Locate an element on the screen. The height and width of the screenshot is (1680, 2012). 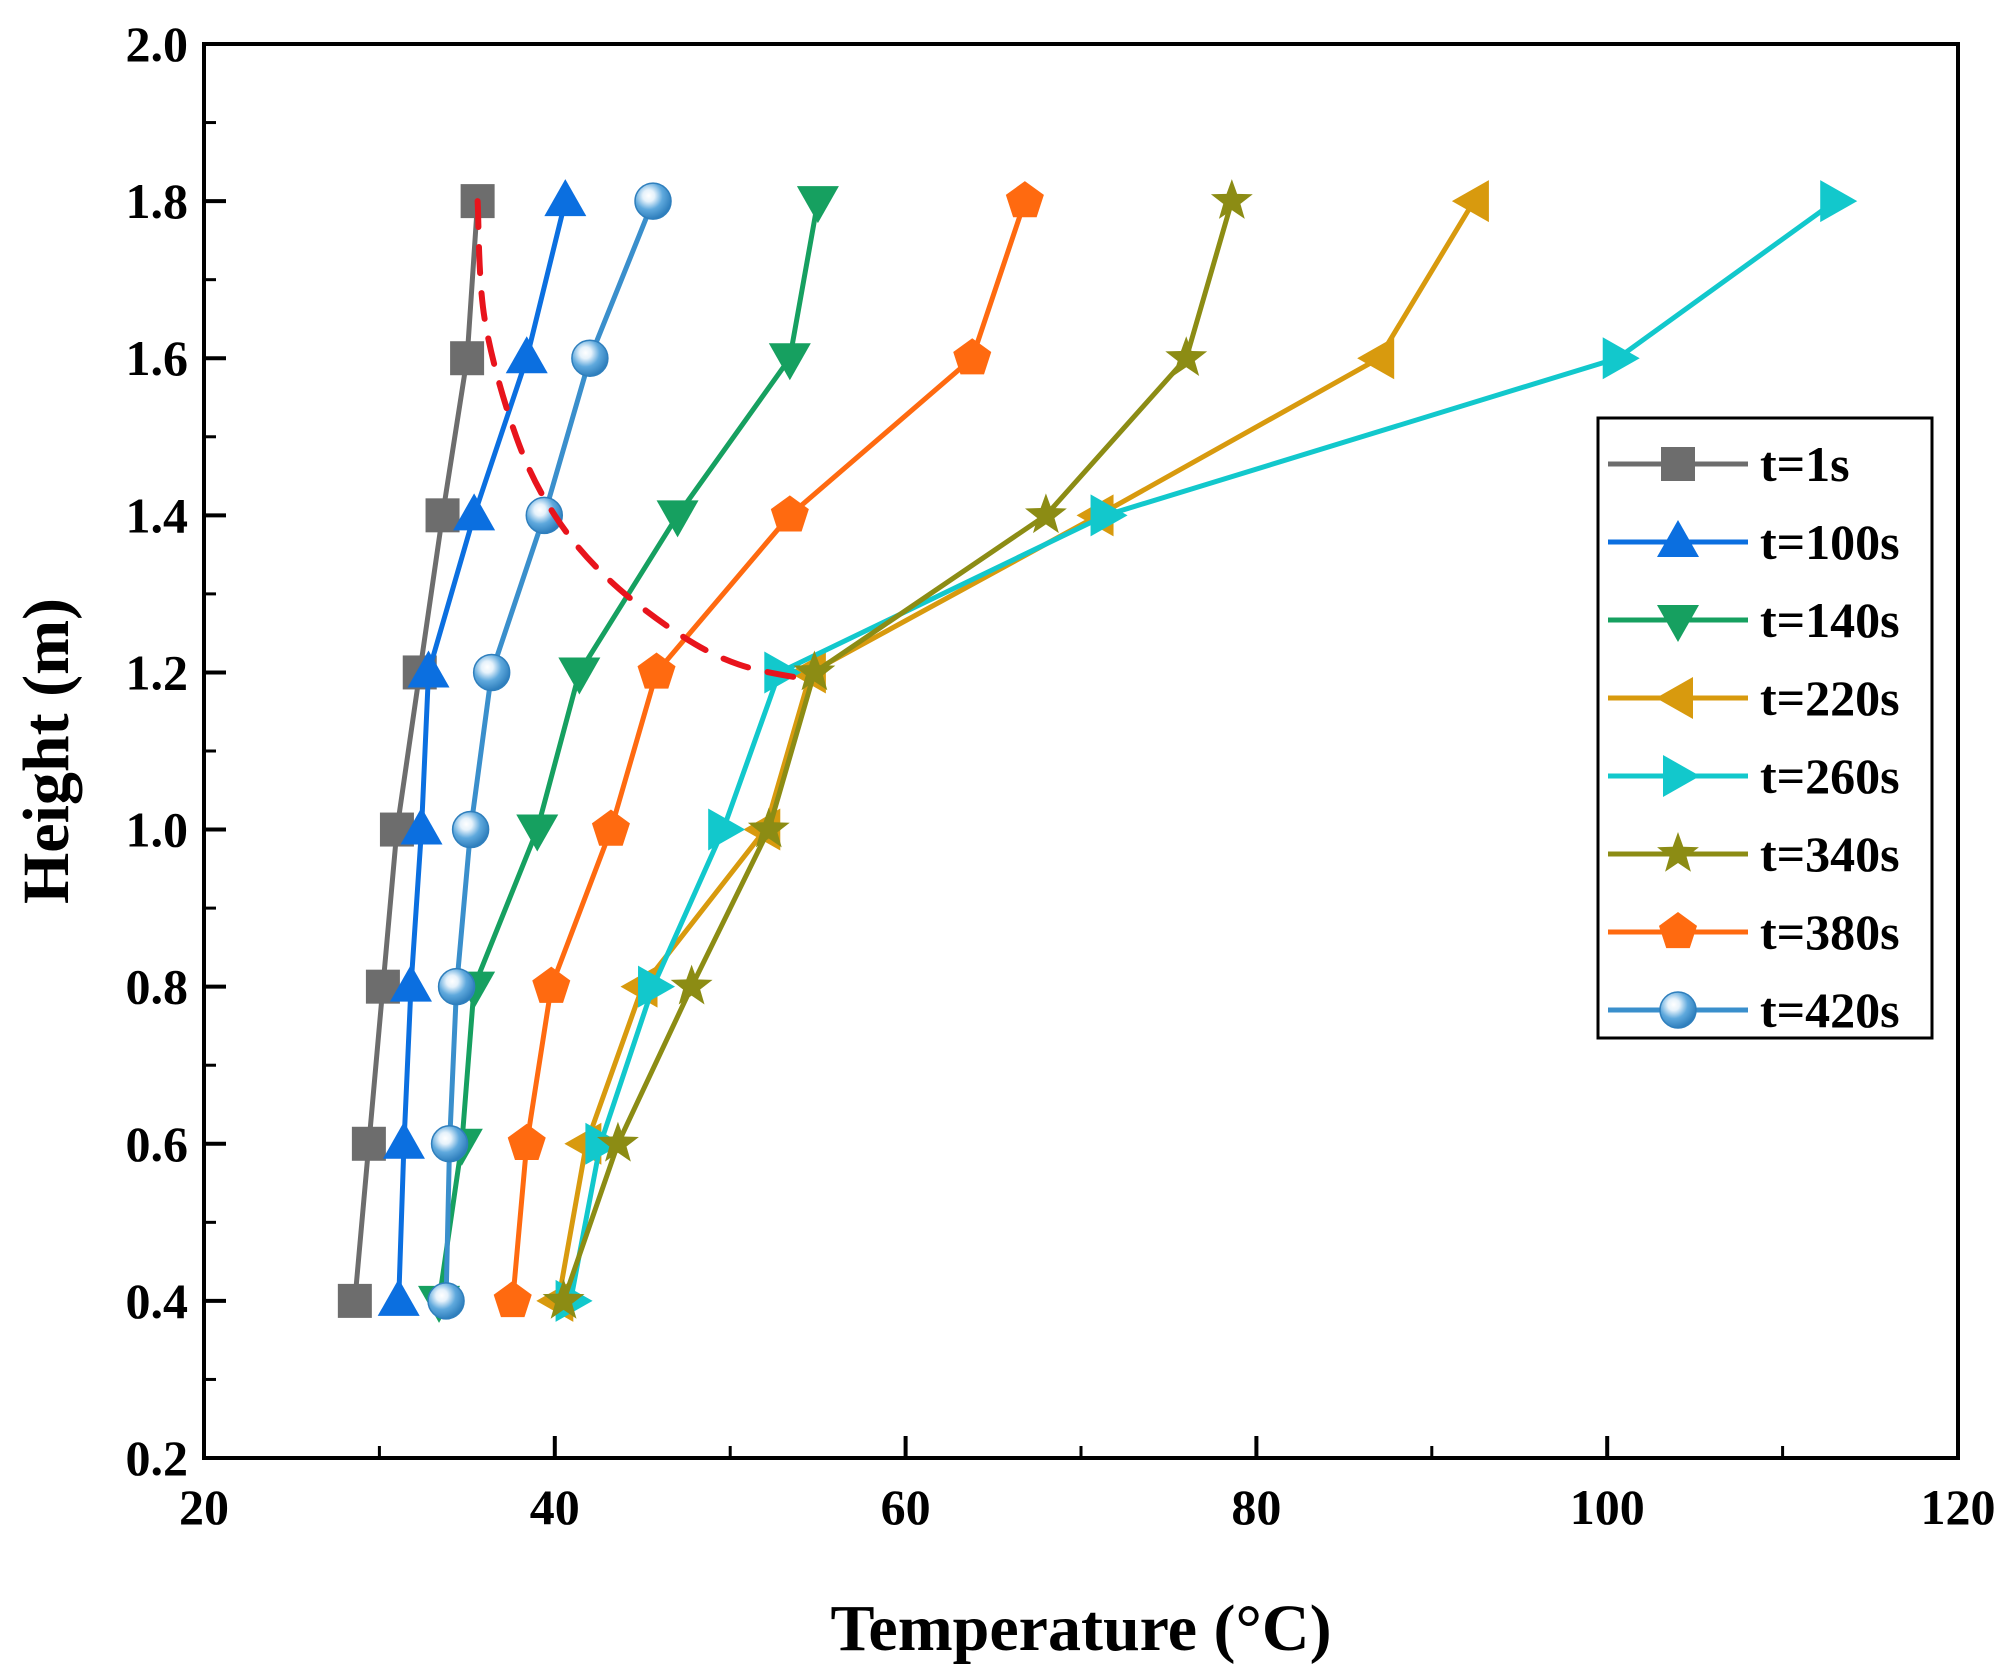
legend-box is located at coordinates (1765, 728).